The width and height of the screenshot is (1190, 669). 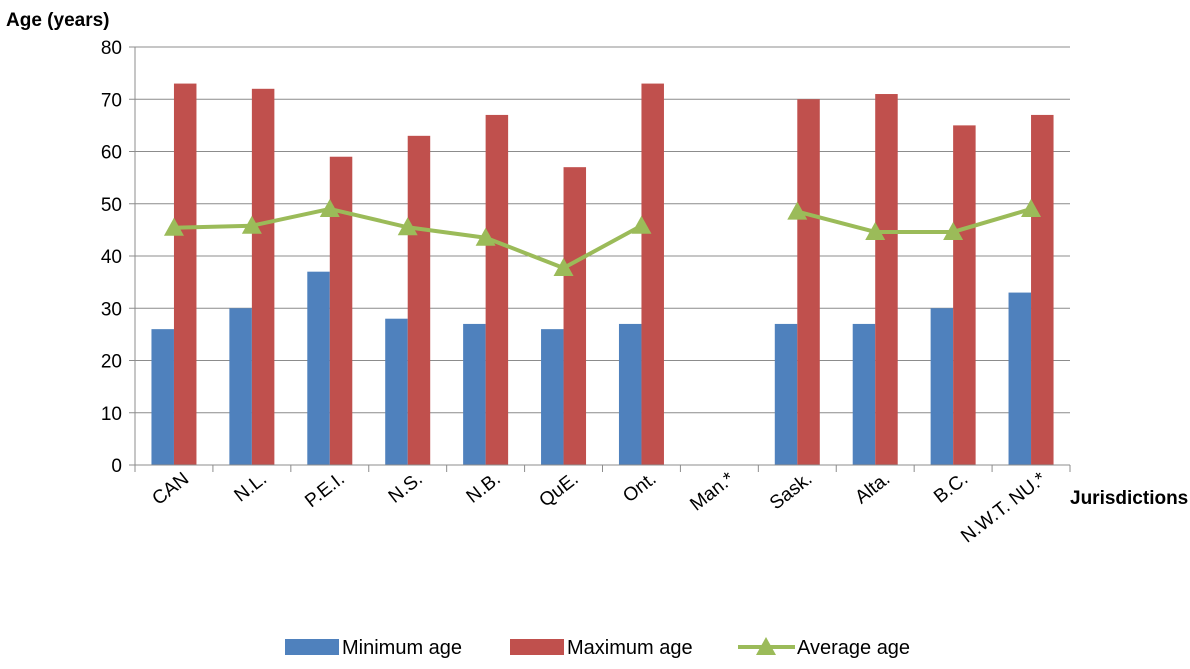 I want to click on legend-label-minimum: Minimum age, so click(x=402, y=648).